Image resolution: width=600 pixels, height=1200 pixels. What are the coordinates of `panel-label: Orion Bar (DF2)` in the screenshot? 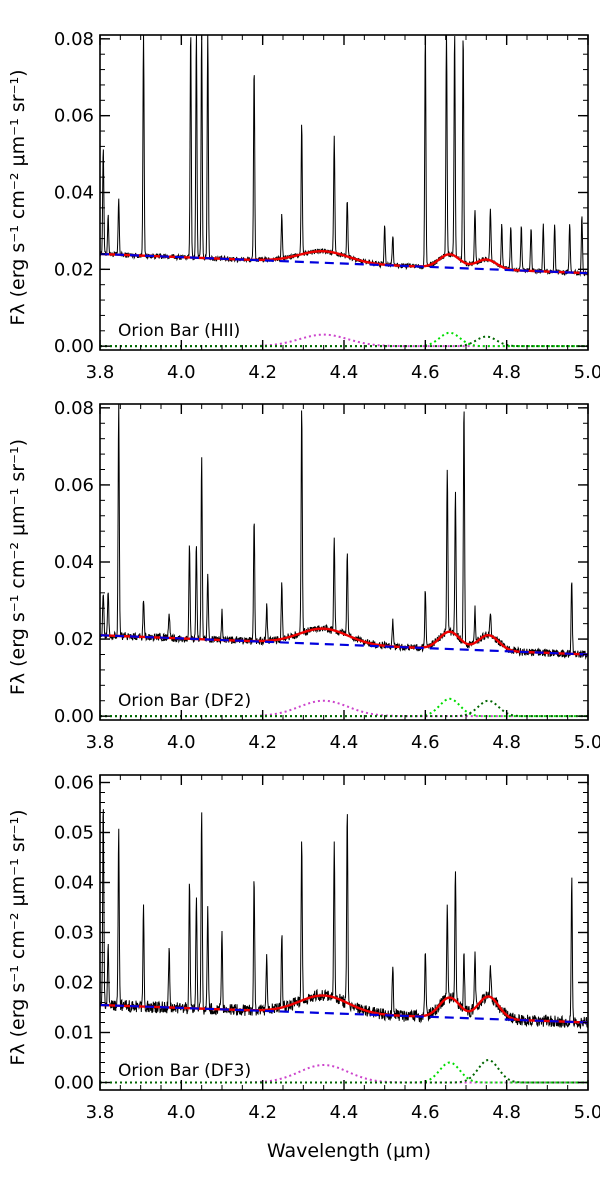 It's located at (184, 701).